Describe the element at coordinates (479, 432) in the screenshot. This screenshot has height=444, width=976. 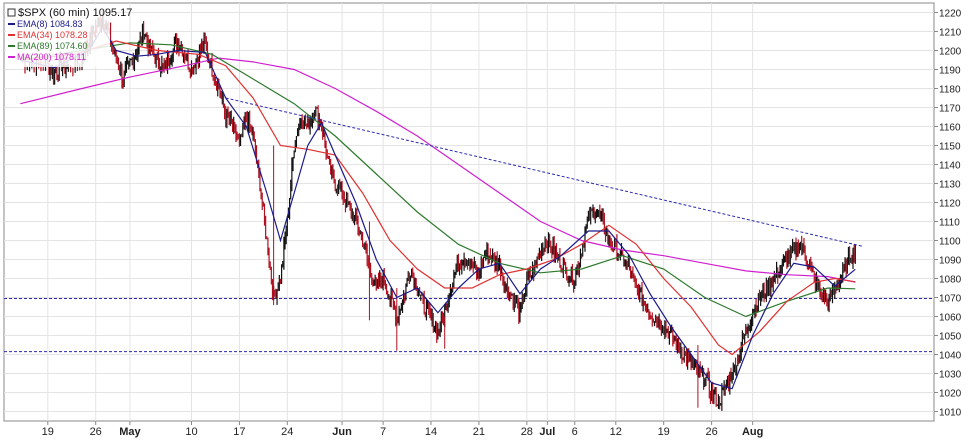
I see `x-tick-label: 21` at that location.